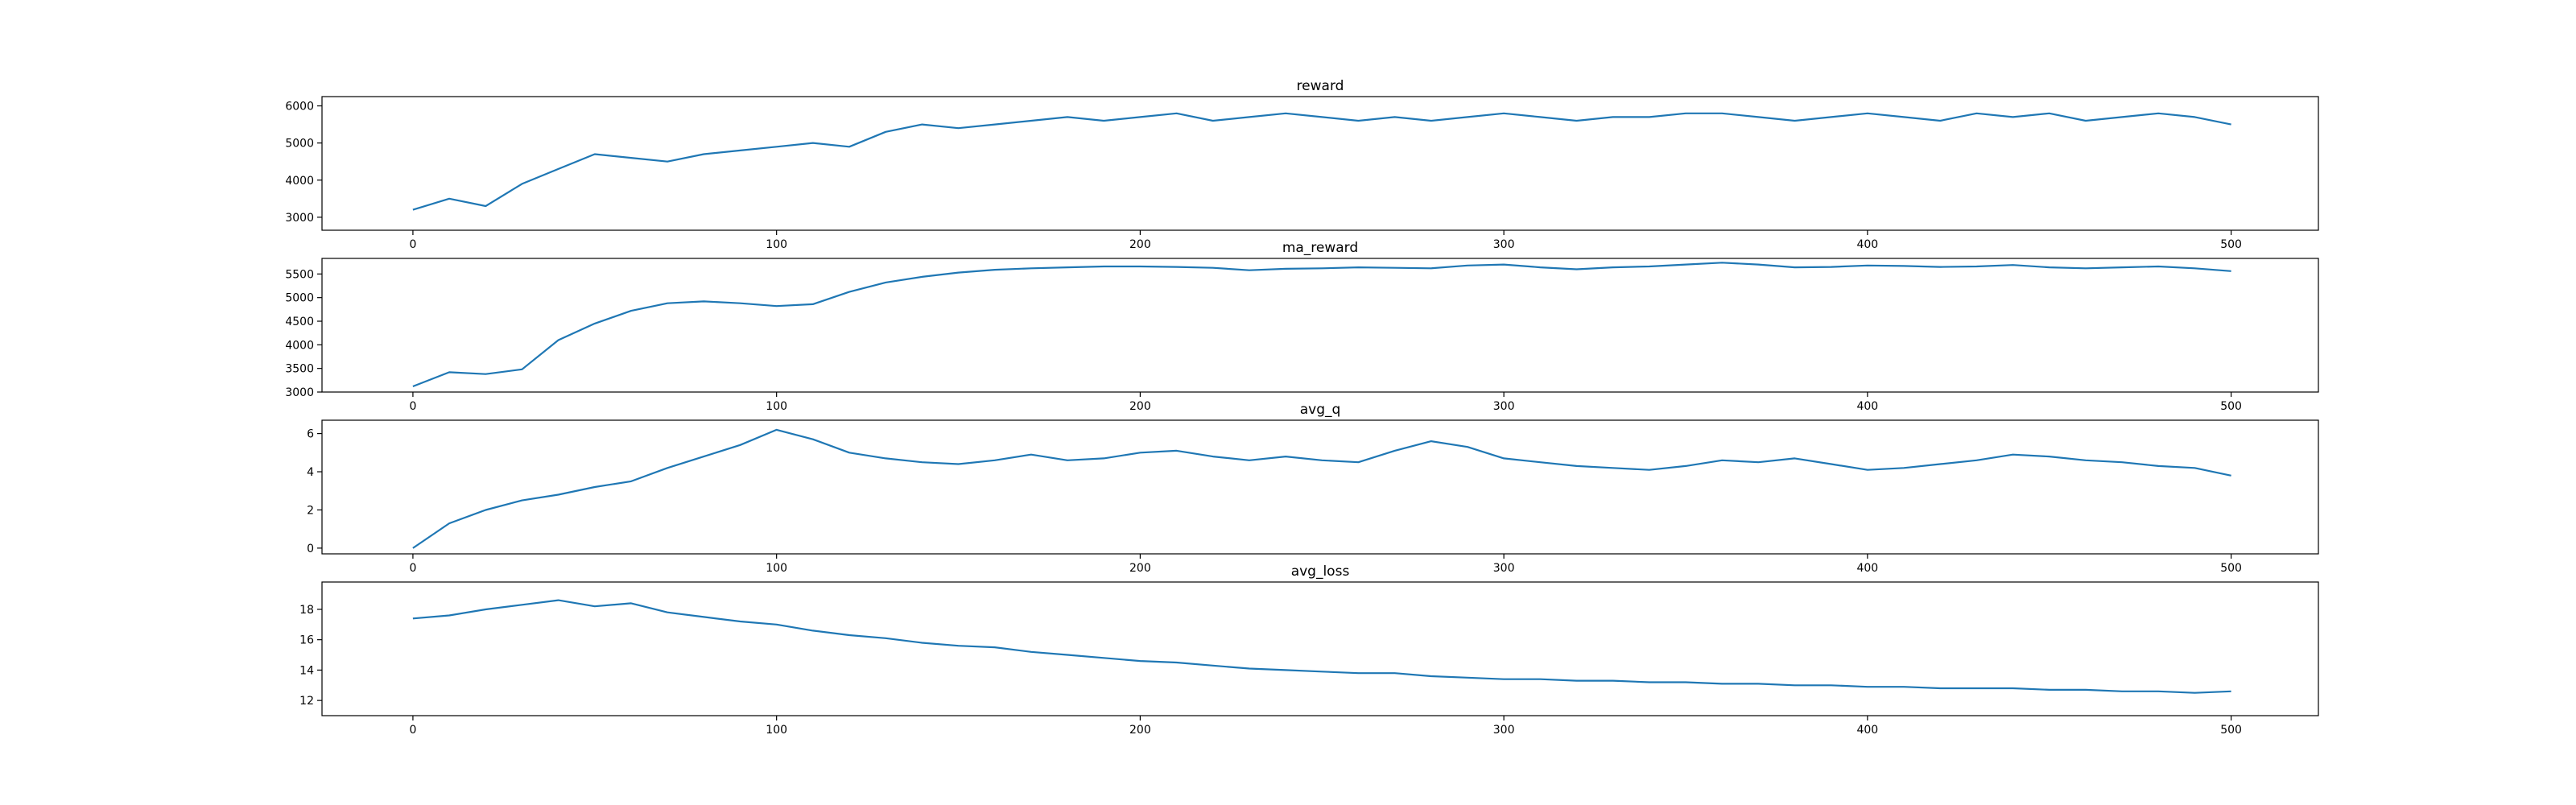  I want to click on y-tick-label: 14, so click(306, 670).